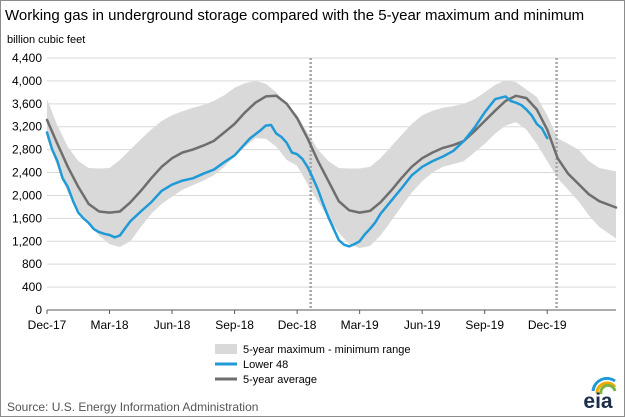 The width and height of the screenshot is (625, 417). What do you see at coordinates (360, 325) in the screenshot?
I see `x-tick-label: Mar-19` at bounding box center [360, 325].